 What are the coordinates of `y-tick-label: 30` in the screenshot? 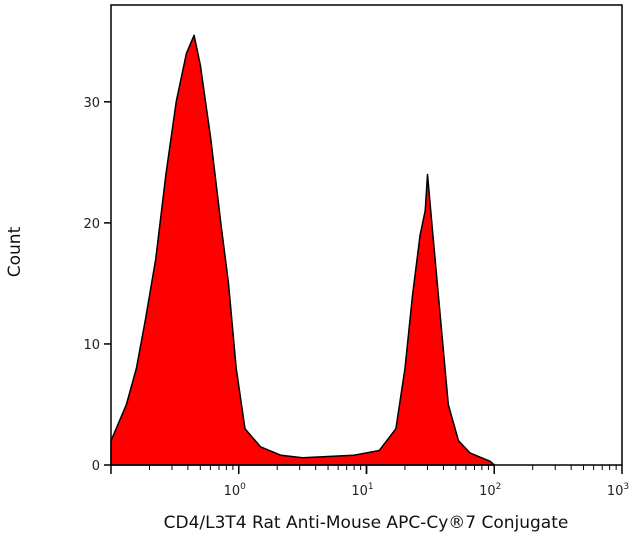 It's located at (91, 103).